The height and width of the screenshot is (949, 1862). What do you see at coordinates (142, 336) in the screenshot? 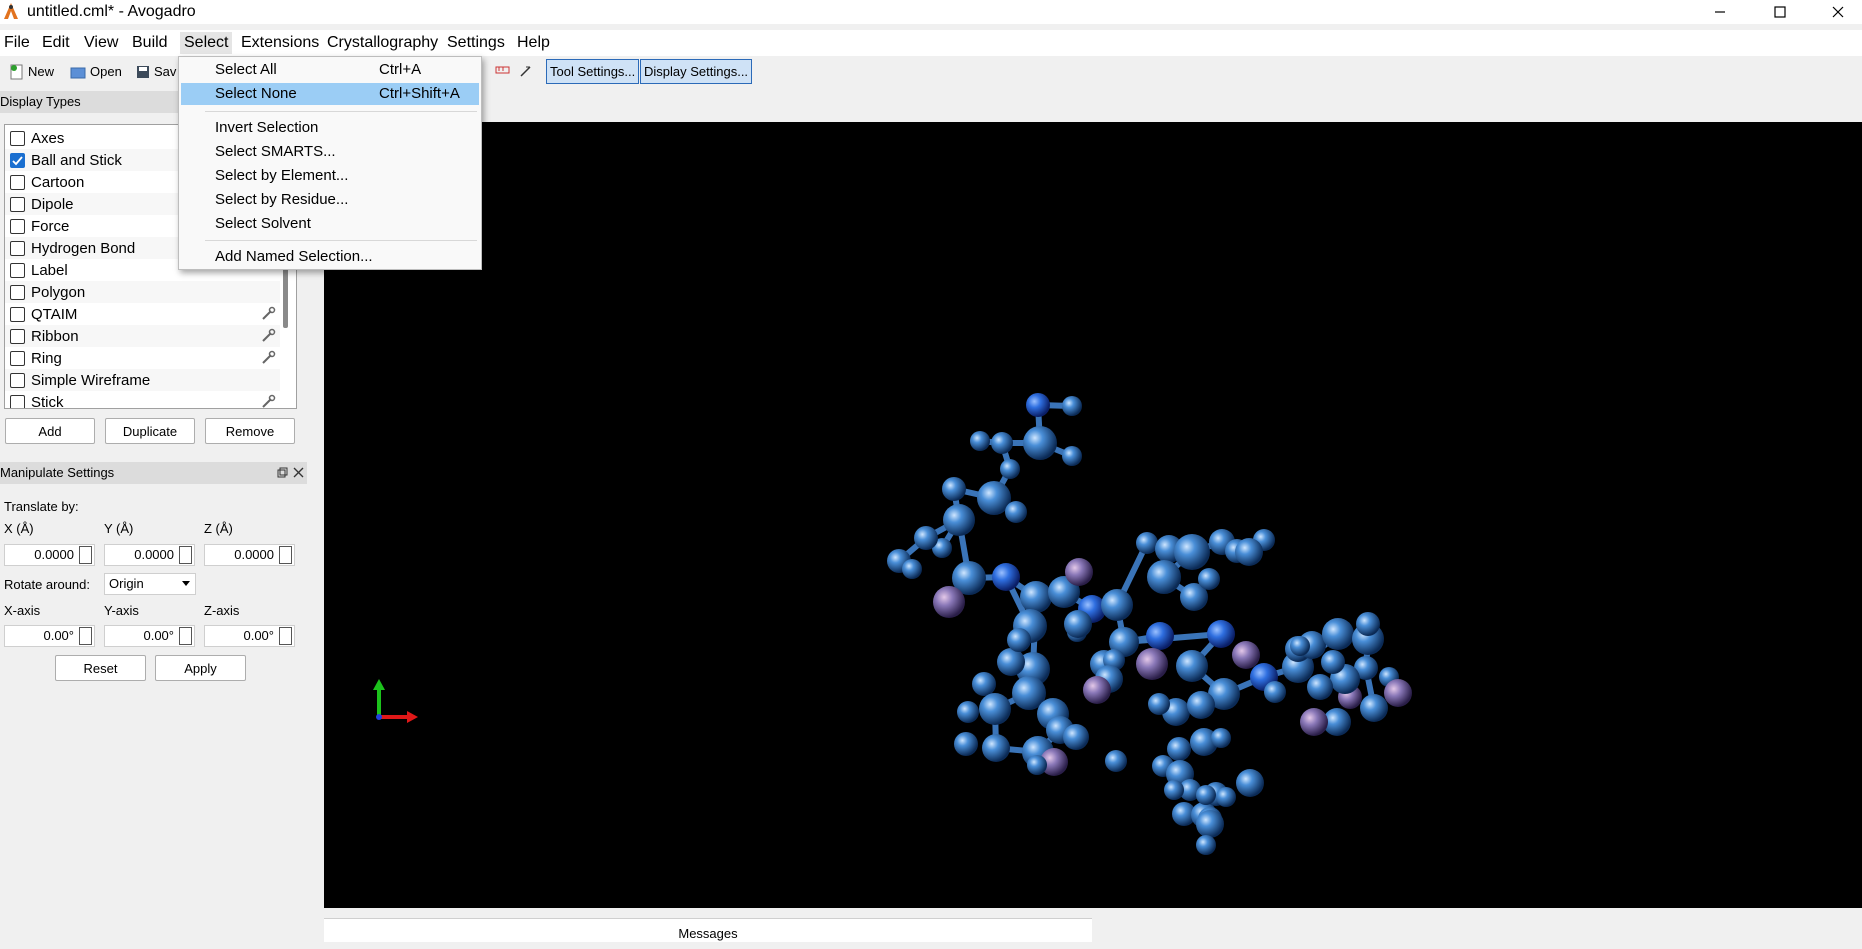
I see `display-type-ribbon: Ribbon` at bounding box center [142, 336].